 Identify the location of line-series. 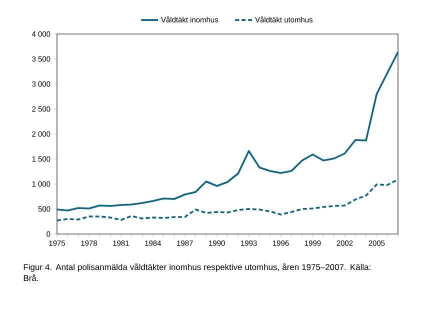
(227, 200).